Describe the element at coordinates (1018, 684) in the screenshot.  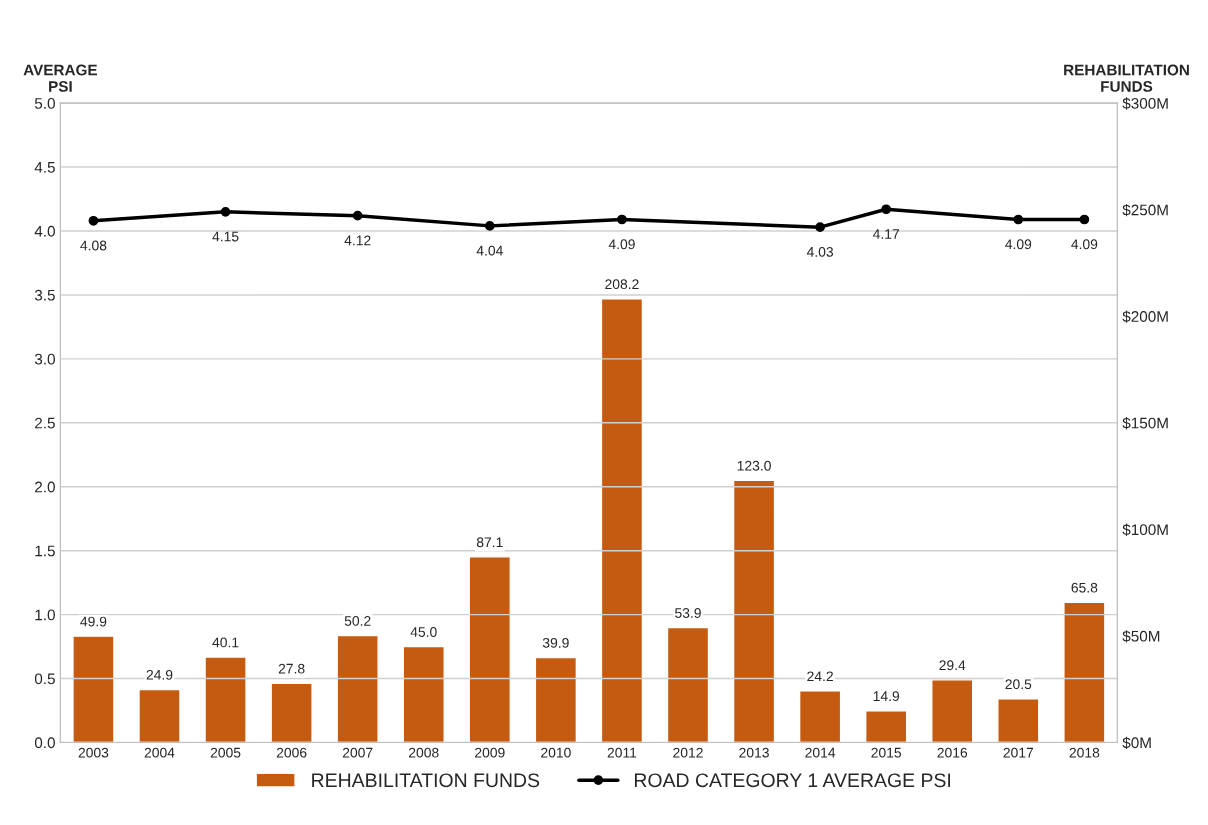
I see `data-label: 20.5` at that location.